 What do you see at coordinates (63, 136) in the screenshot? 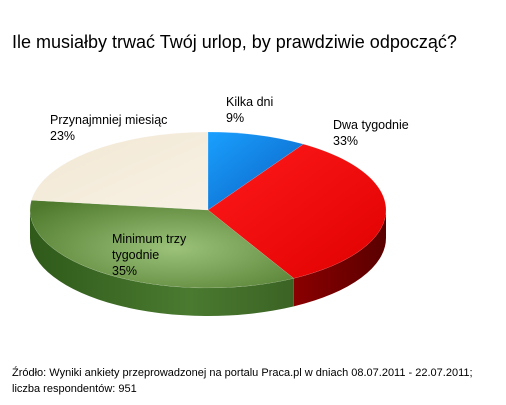
I see `slice-value: 23%` at bounding box center [63, 136].